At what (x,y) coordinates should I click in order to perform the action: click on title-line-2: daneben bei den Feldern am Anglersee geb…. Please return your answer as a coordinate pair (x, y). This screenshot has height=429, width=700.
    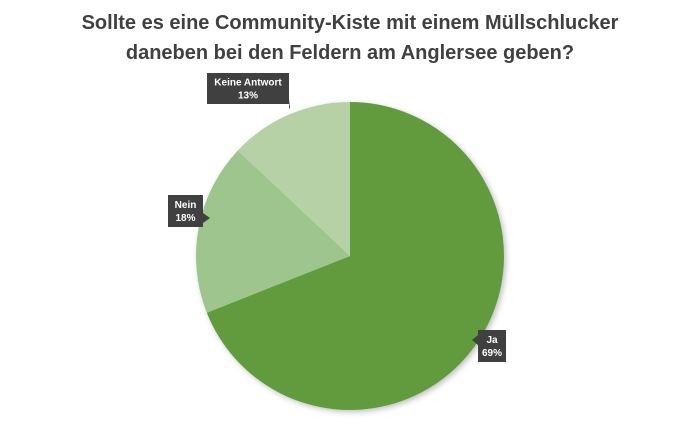
    Looking at the image, I should click on (350, 53).